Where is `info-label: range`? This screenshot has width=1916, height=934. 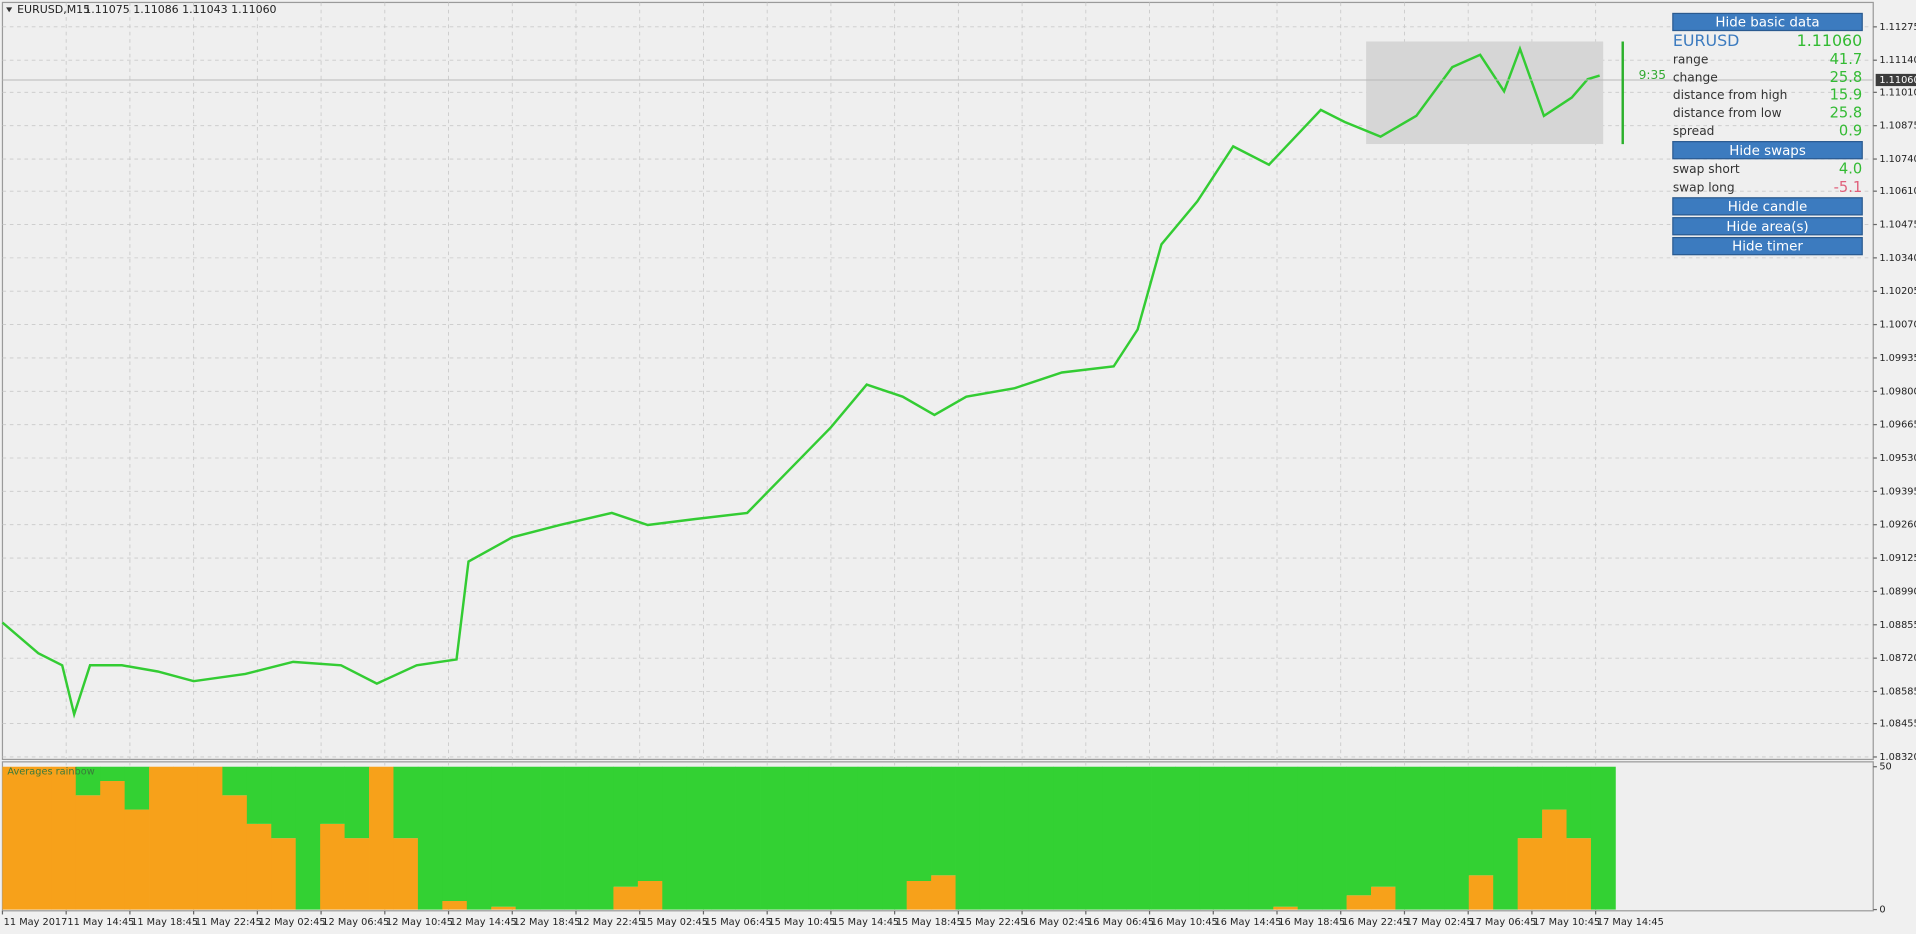 info-label: range is located at coordinates (1690, 59).